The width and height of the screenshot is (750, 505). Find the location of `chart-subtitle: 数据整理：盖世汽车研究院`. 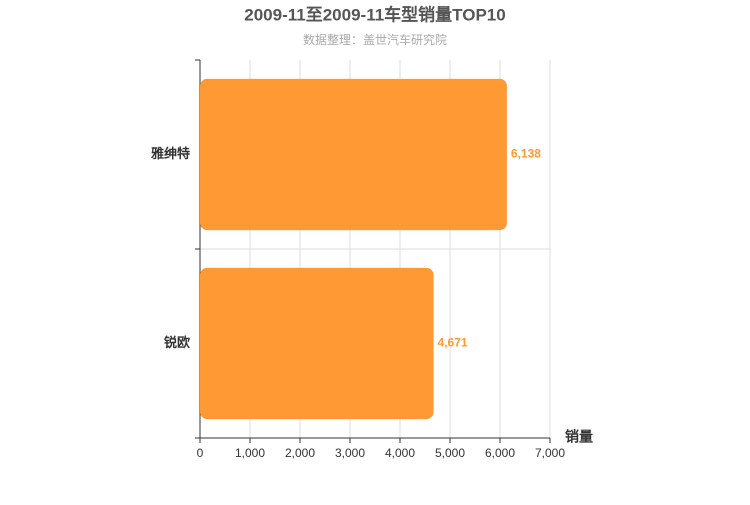

chart-subtitle: 数据整理：盖世汽车研究院 is located at coordinates (375, 39).